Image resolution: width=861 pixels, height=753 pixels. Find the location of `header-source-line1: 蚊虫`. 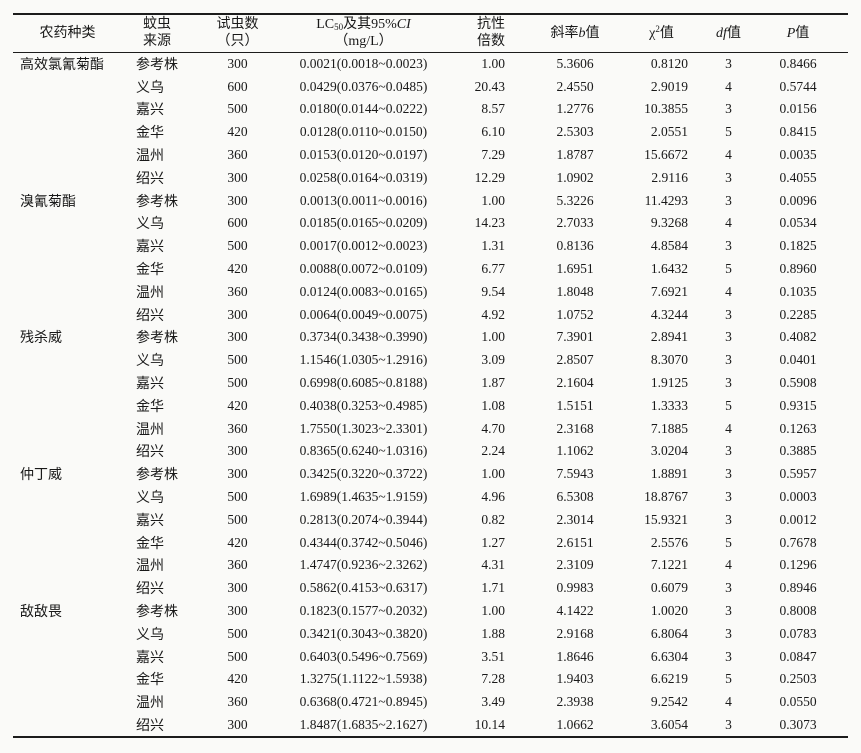

header-source-line1: 蚊虫 is located at coordinates (157, 24).